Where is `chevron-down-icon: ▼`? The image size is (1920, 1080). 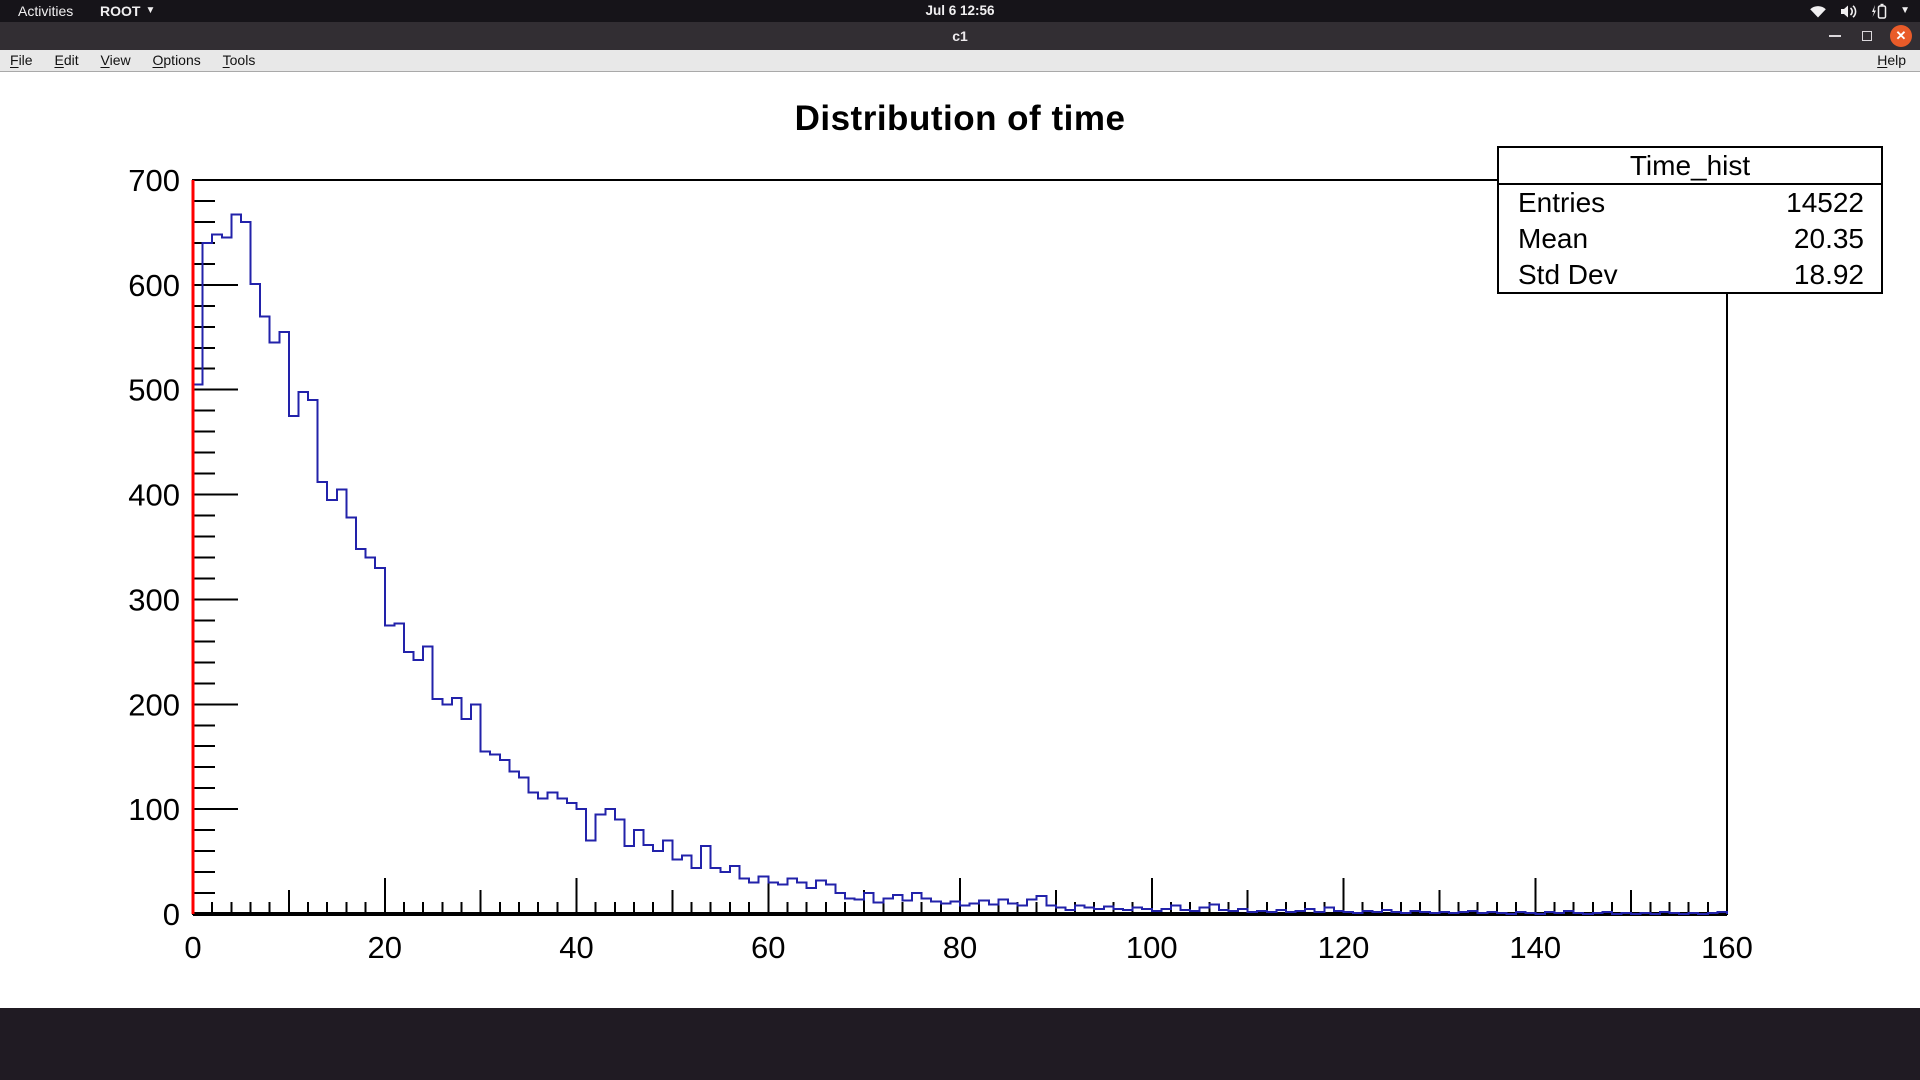
chevron-down-icon: ▼ is located at coordinates (150, 10).